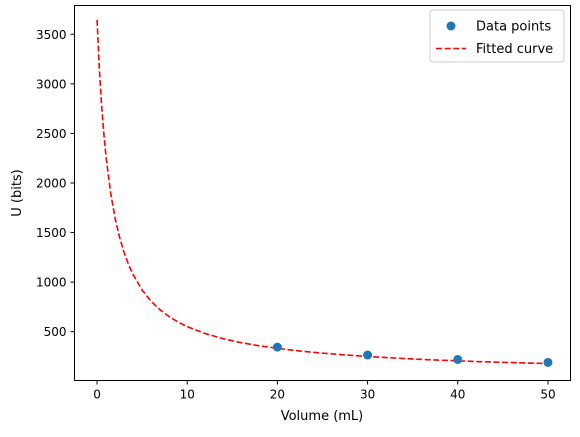  I want to click on y-tick-label: 2500, so click(51, 134).